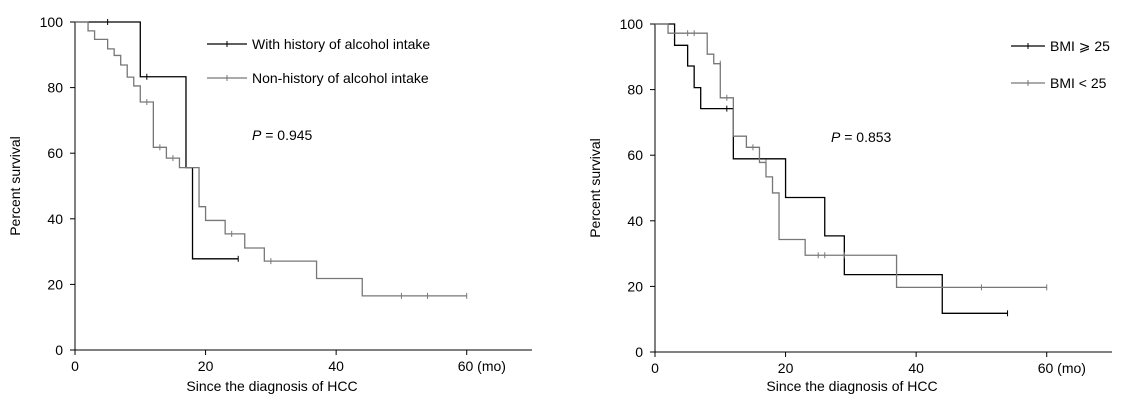  I want to click on legend-label: Non-history of alcohol intake, so click(340, 78).